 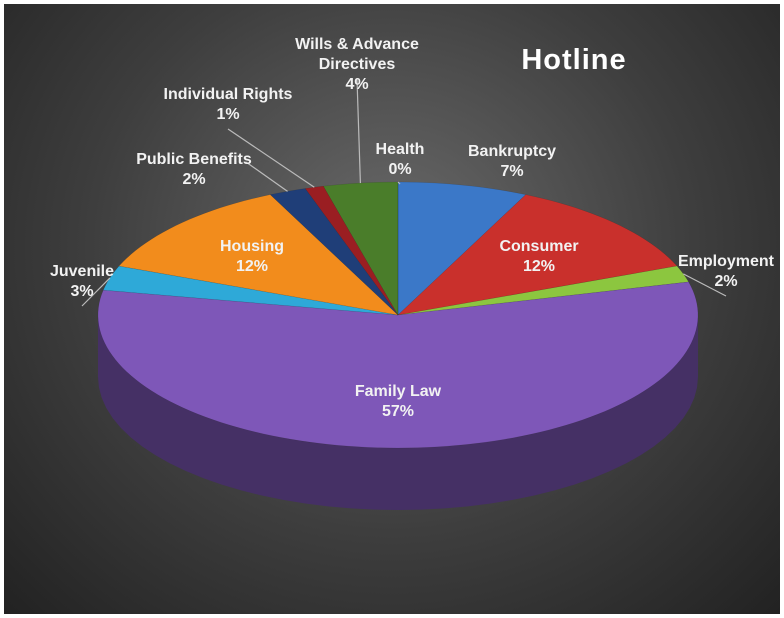 What do you see at coordinates (512, 151) in the screenshot?
I see `data-label-category: Bankruptcy` at bounding box center [512, 151].